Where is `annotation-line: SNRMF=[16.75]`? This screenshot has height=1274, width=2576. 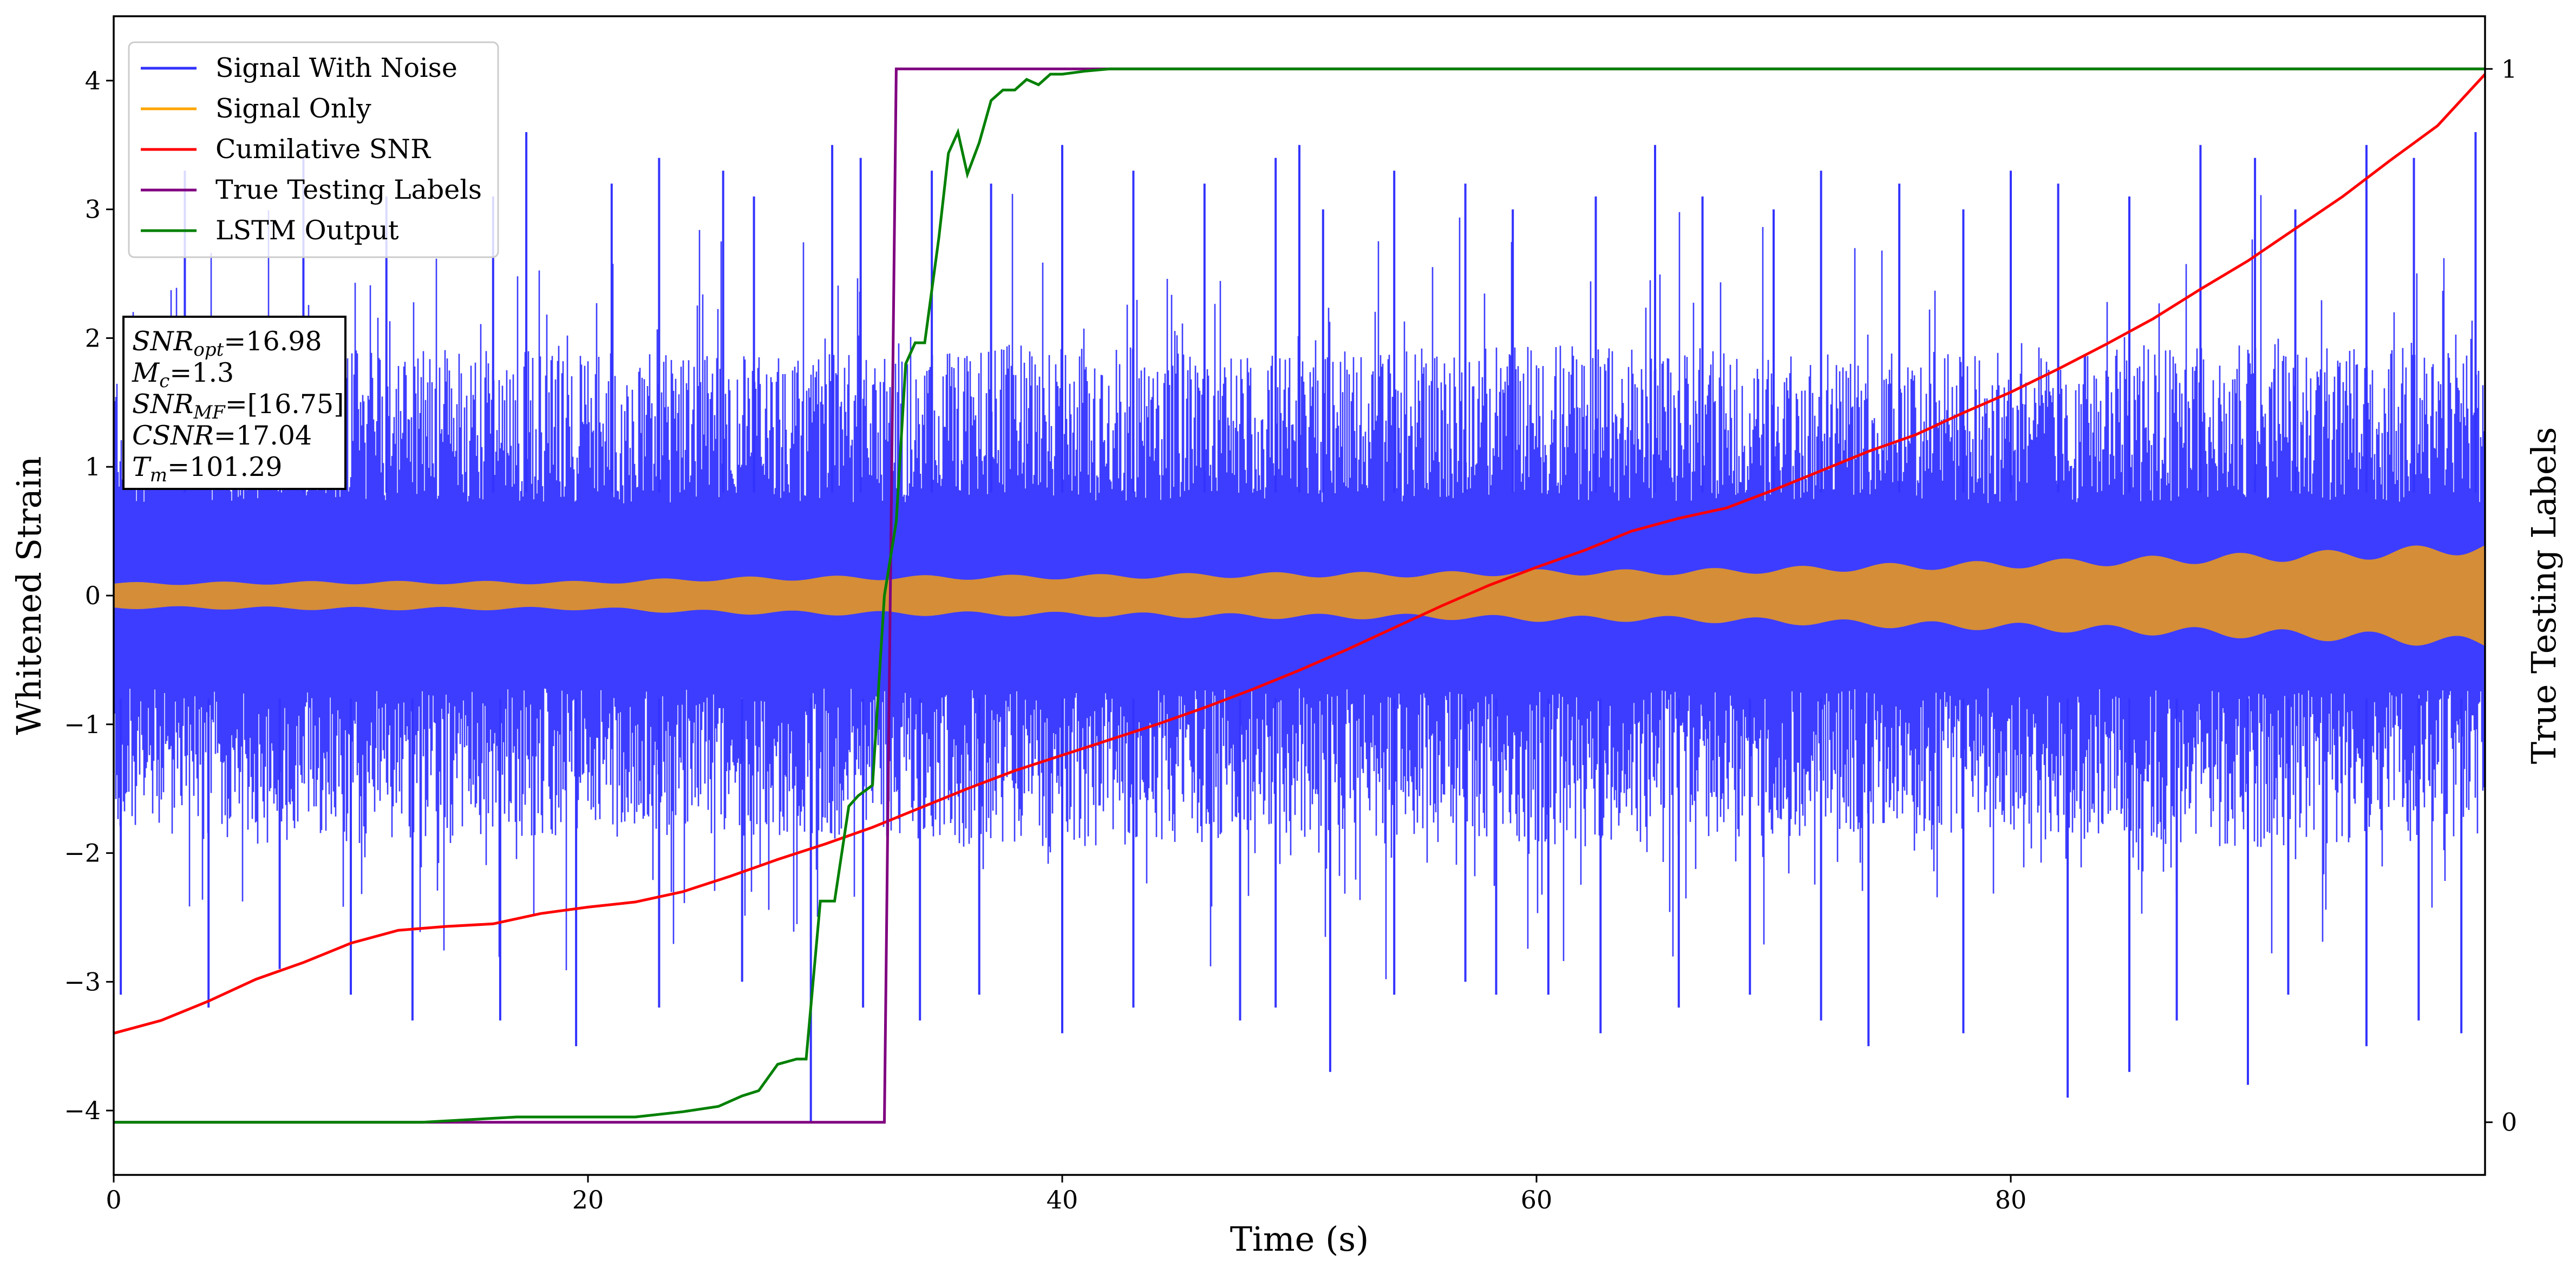
annotation-line: SNRMF=[16.75] is located at coordinates (238, 406).